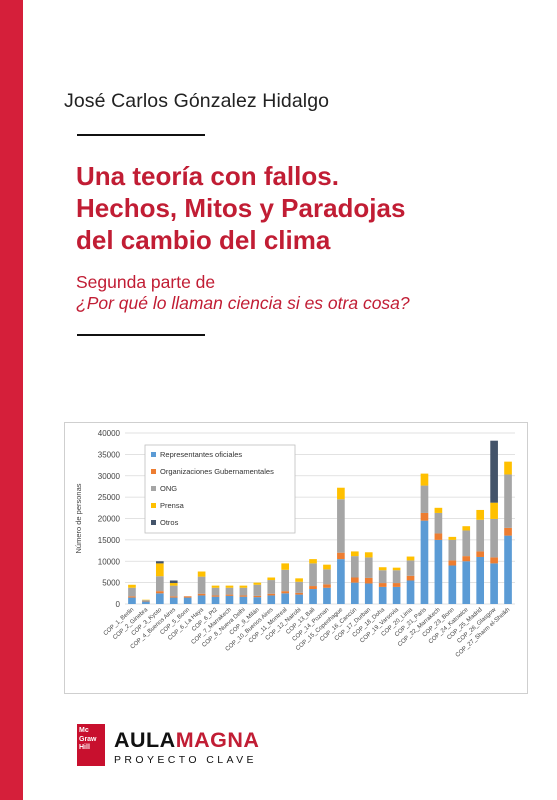  I want to click on brand-subtitle: PROYECTO CLAVE, so click(185, 760).